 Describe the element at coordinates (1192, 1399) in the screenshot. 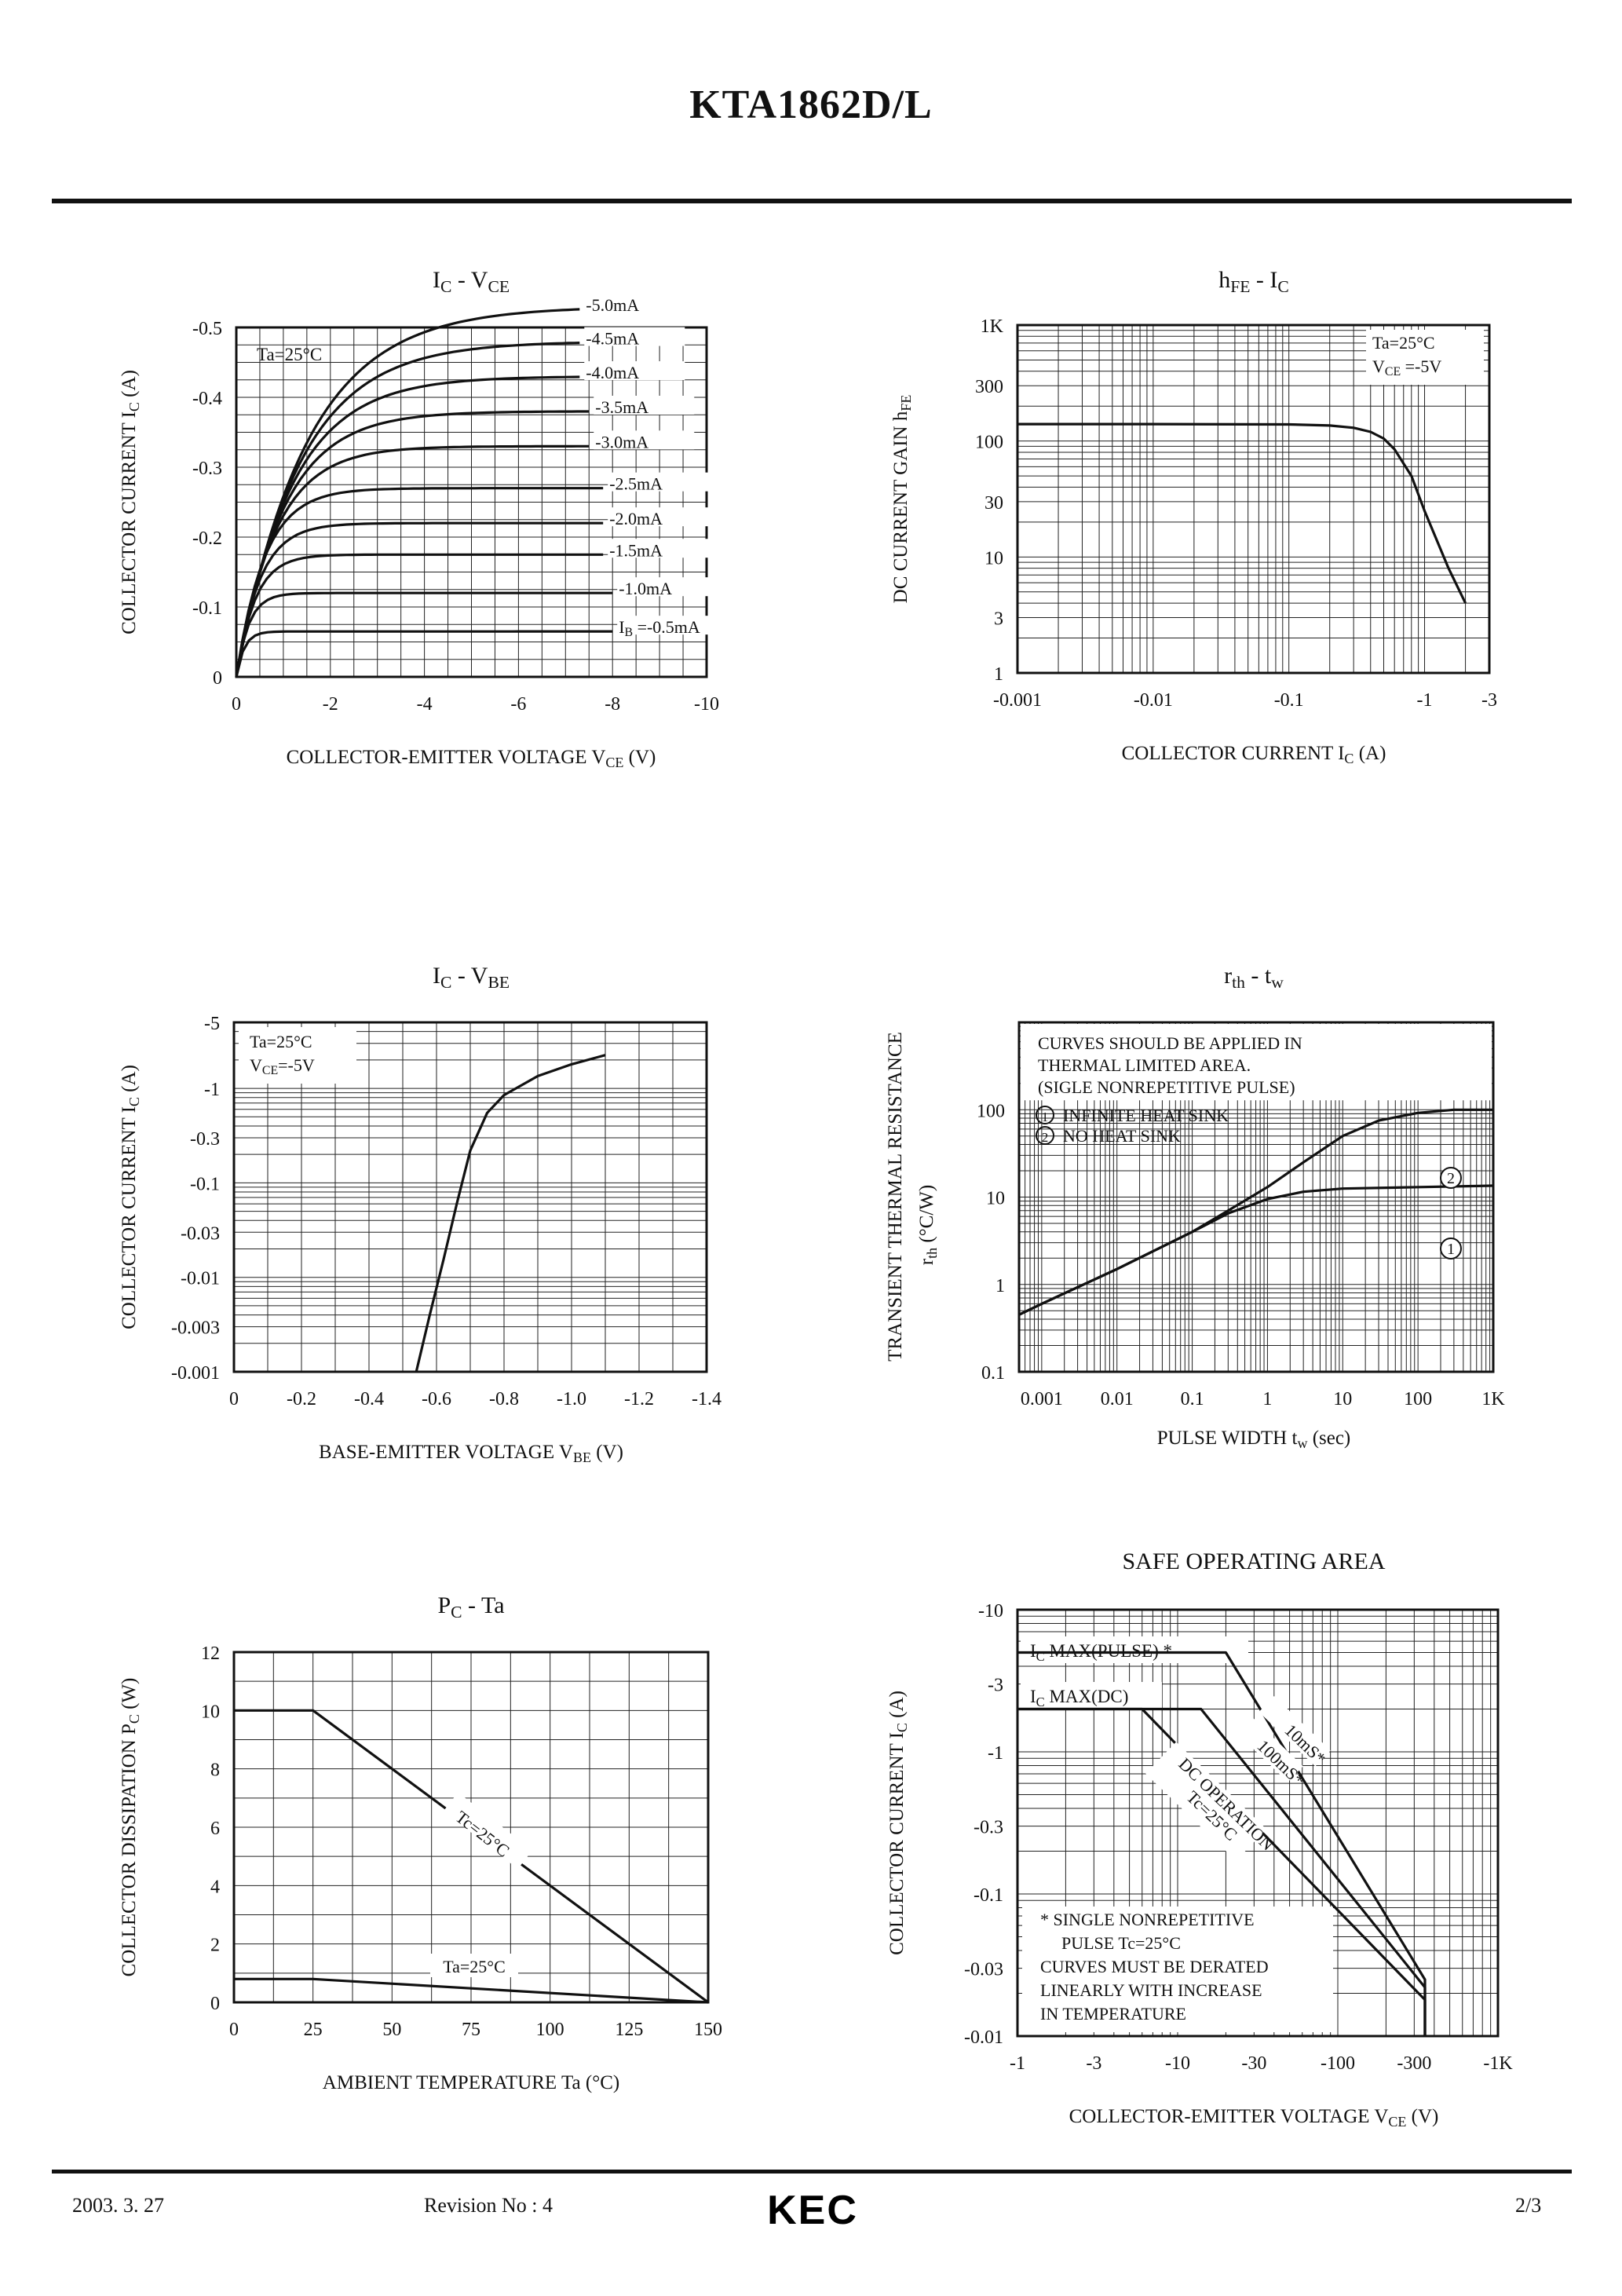

I see `x-tick-label: 0.1` at that location.